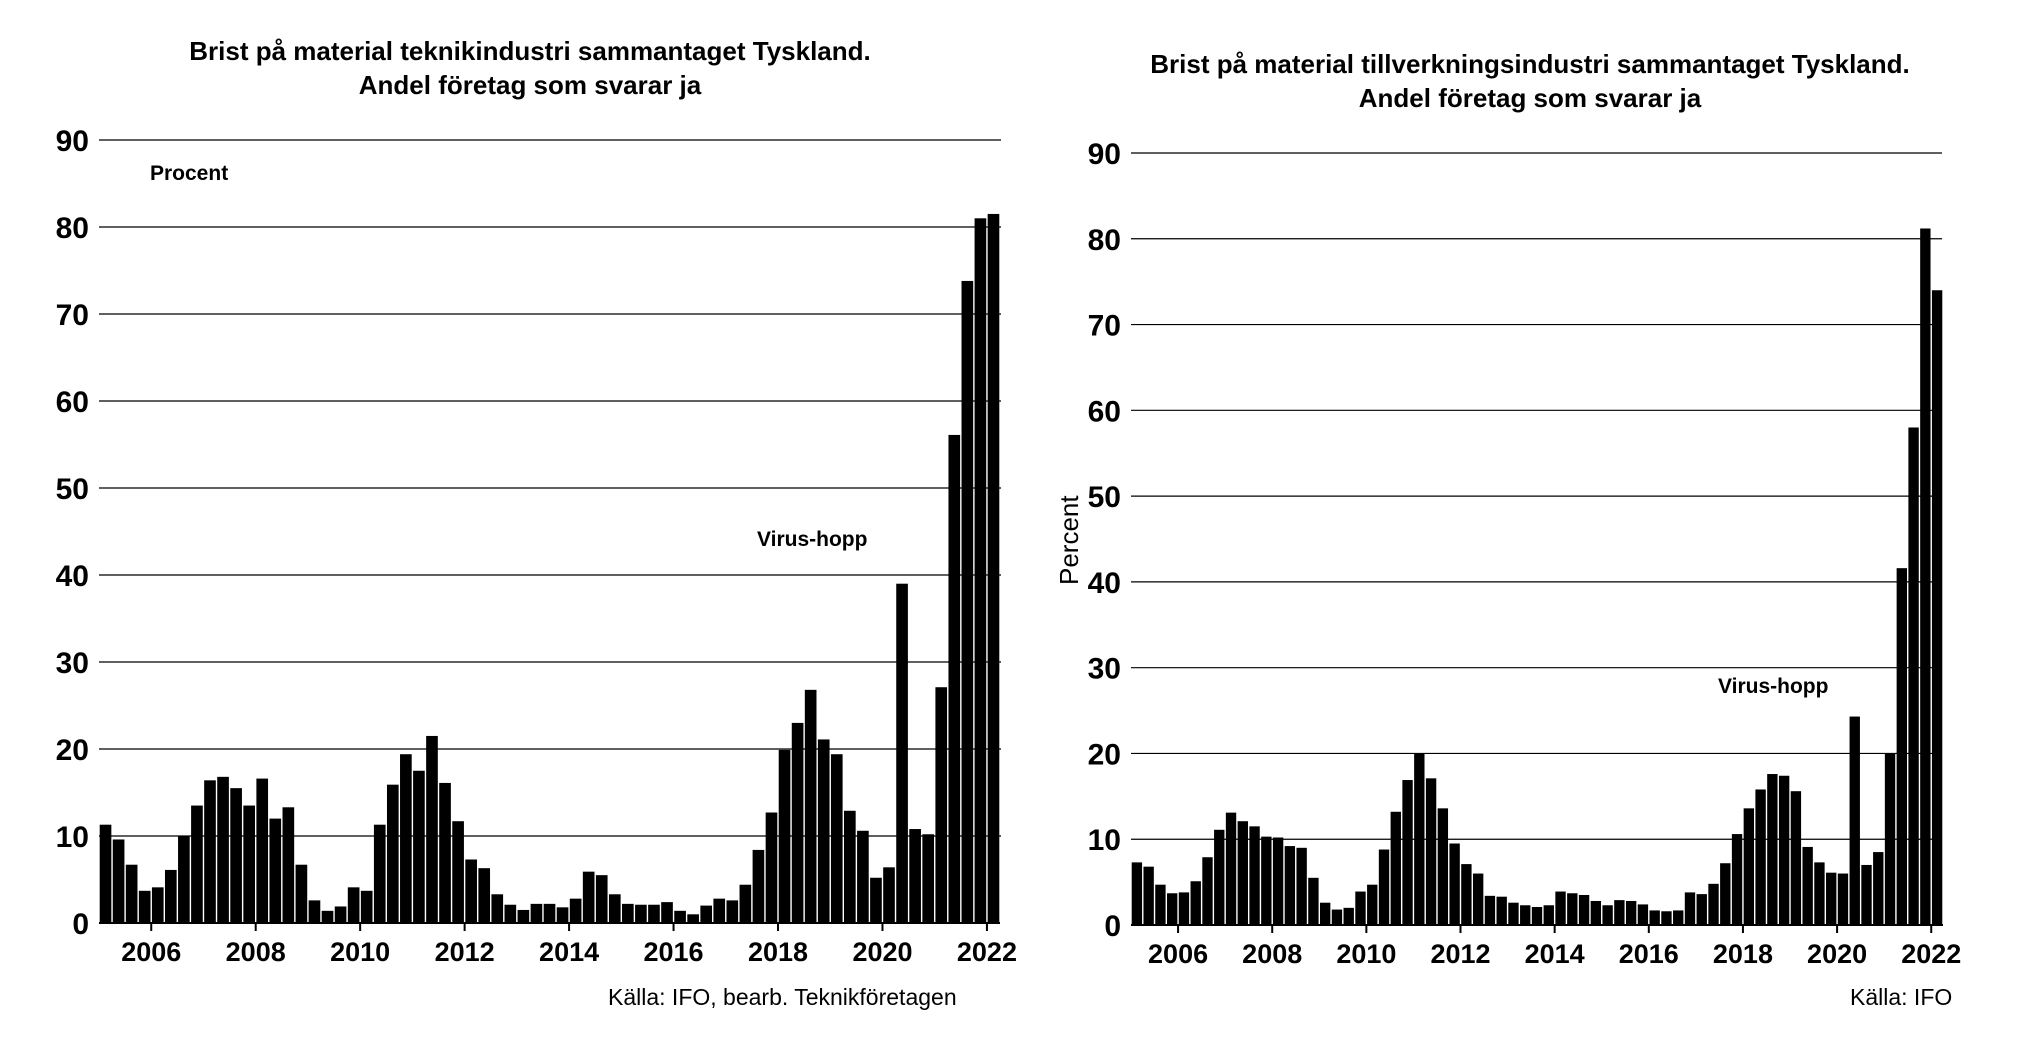 This screenshot has width=2030, height=1052. Describe the element at coordinates (1837, 954) in the screenshot. I see `chart-1-xtick-label: 2020` at that location.